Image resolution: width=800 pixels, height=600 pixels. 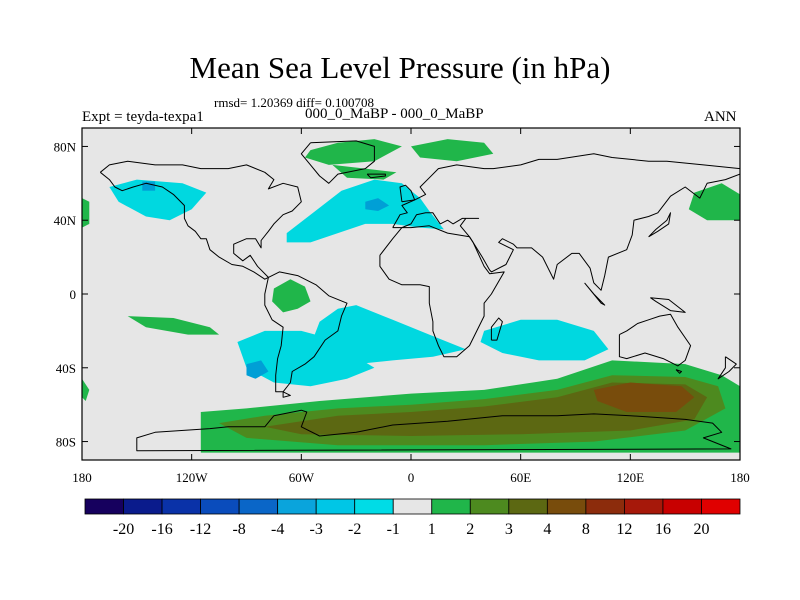 What do you see at coordinates (624, 529) in the screenshot?
I see `colorbar-label: 12` at bounding box center [624, 529].